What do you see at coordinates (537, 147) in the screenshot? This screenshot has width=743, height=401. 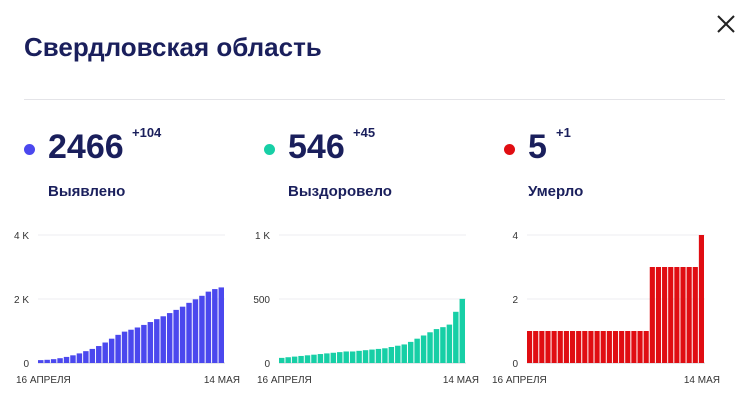 I see `stat-value-died: 5` at bounding box center [537, 147].